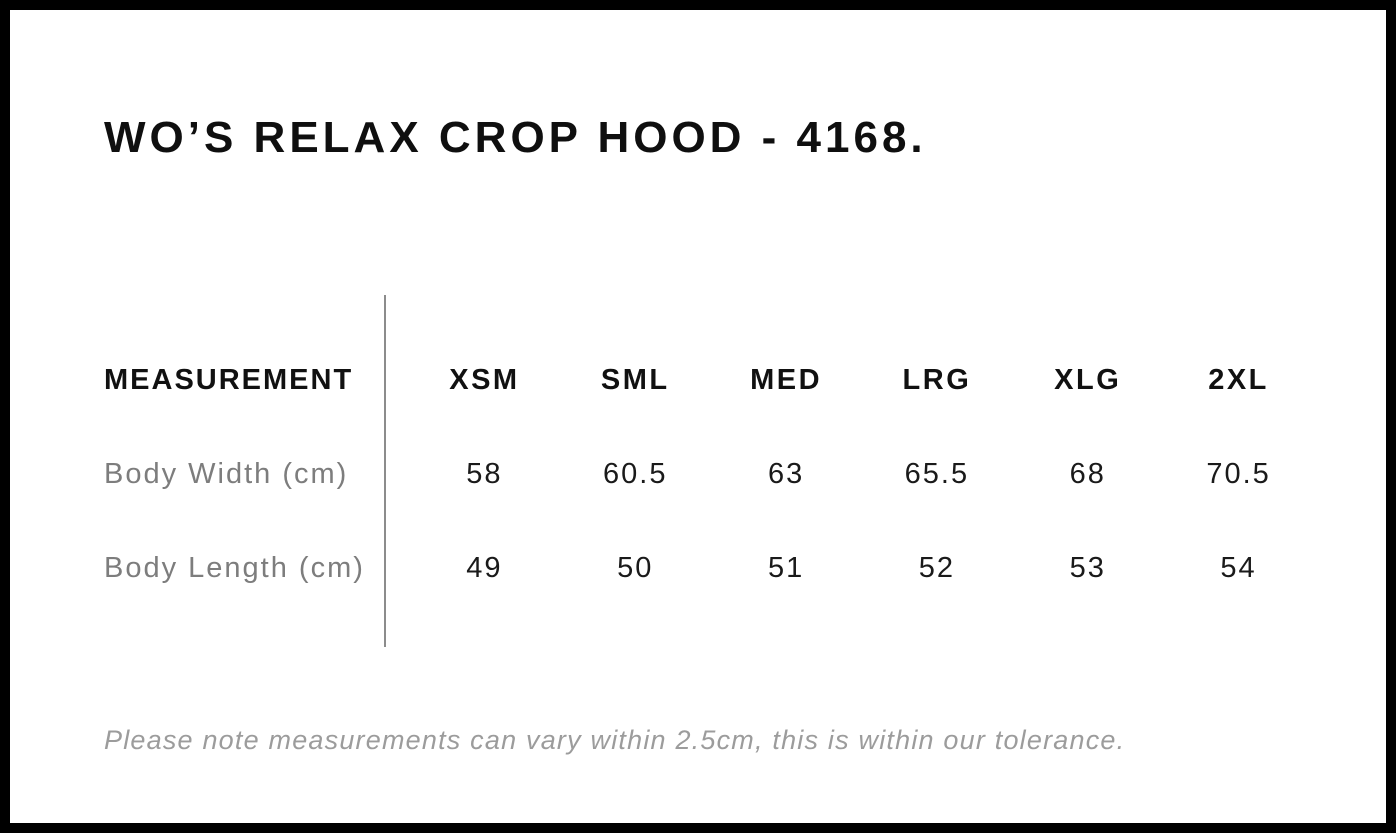 This screenshot has width=1396, height=833. What do you see at coordinates (1087, 473) in the screenshot?
I see `body-width-xlg-value: 68` at bounding box center [1087, 473].